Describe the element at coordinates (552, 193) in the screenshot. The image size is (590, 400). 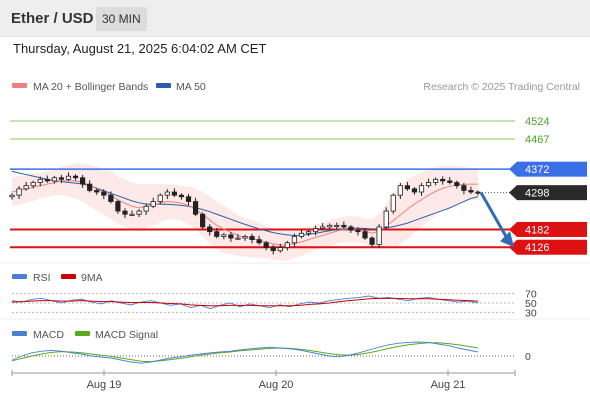
I see `last-price-tag` at that location.